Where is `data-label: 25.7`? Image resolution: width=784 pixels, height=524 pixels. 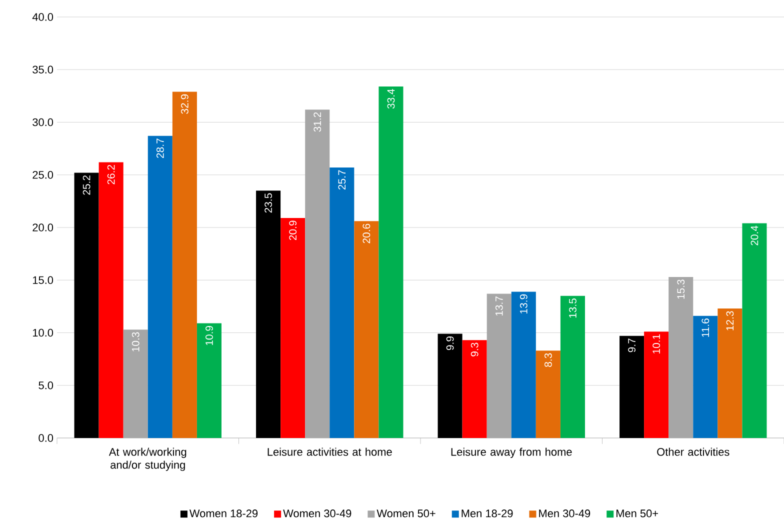
data-label: 25.7 is located at coordinates (342, 180).